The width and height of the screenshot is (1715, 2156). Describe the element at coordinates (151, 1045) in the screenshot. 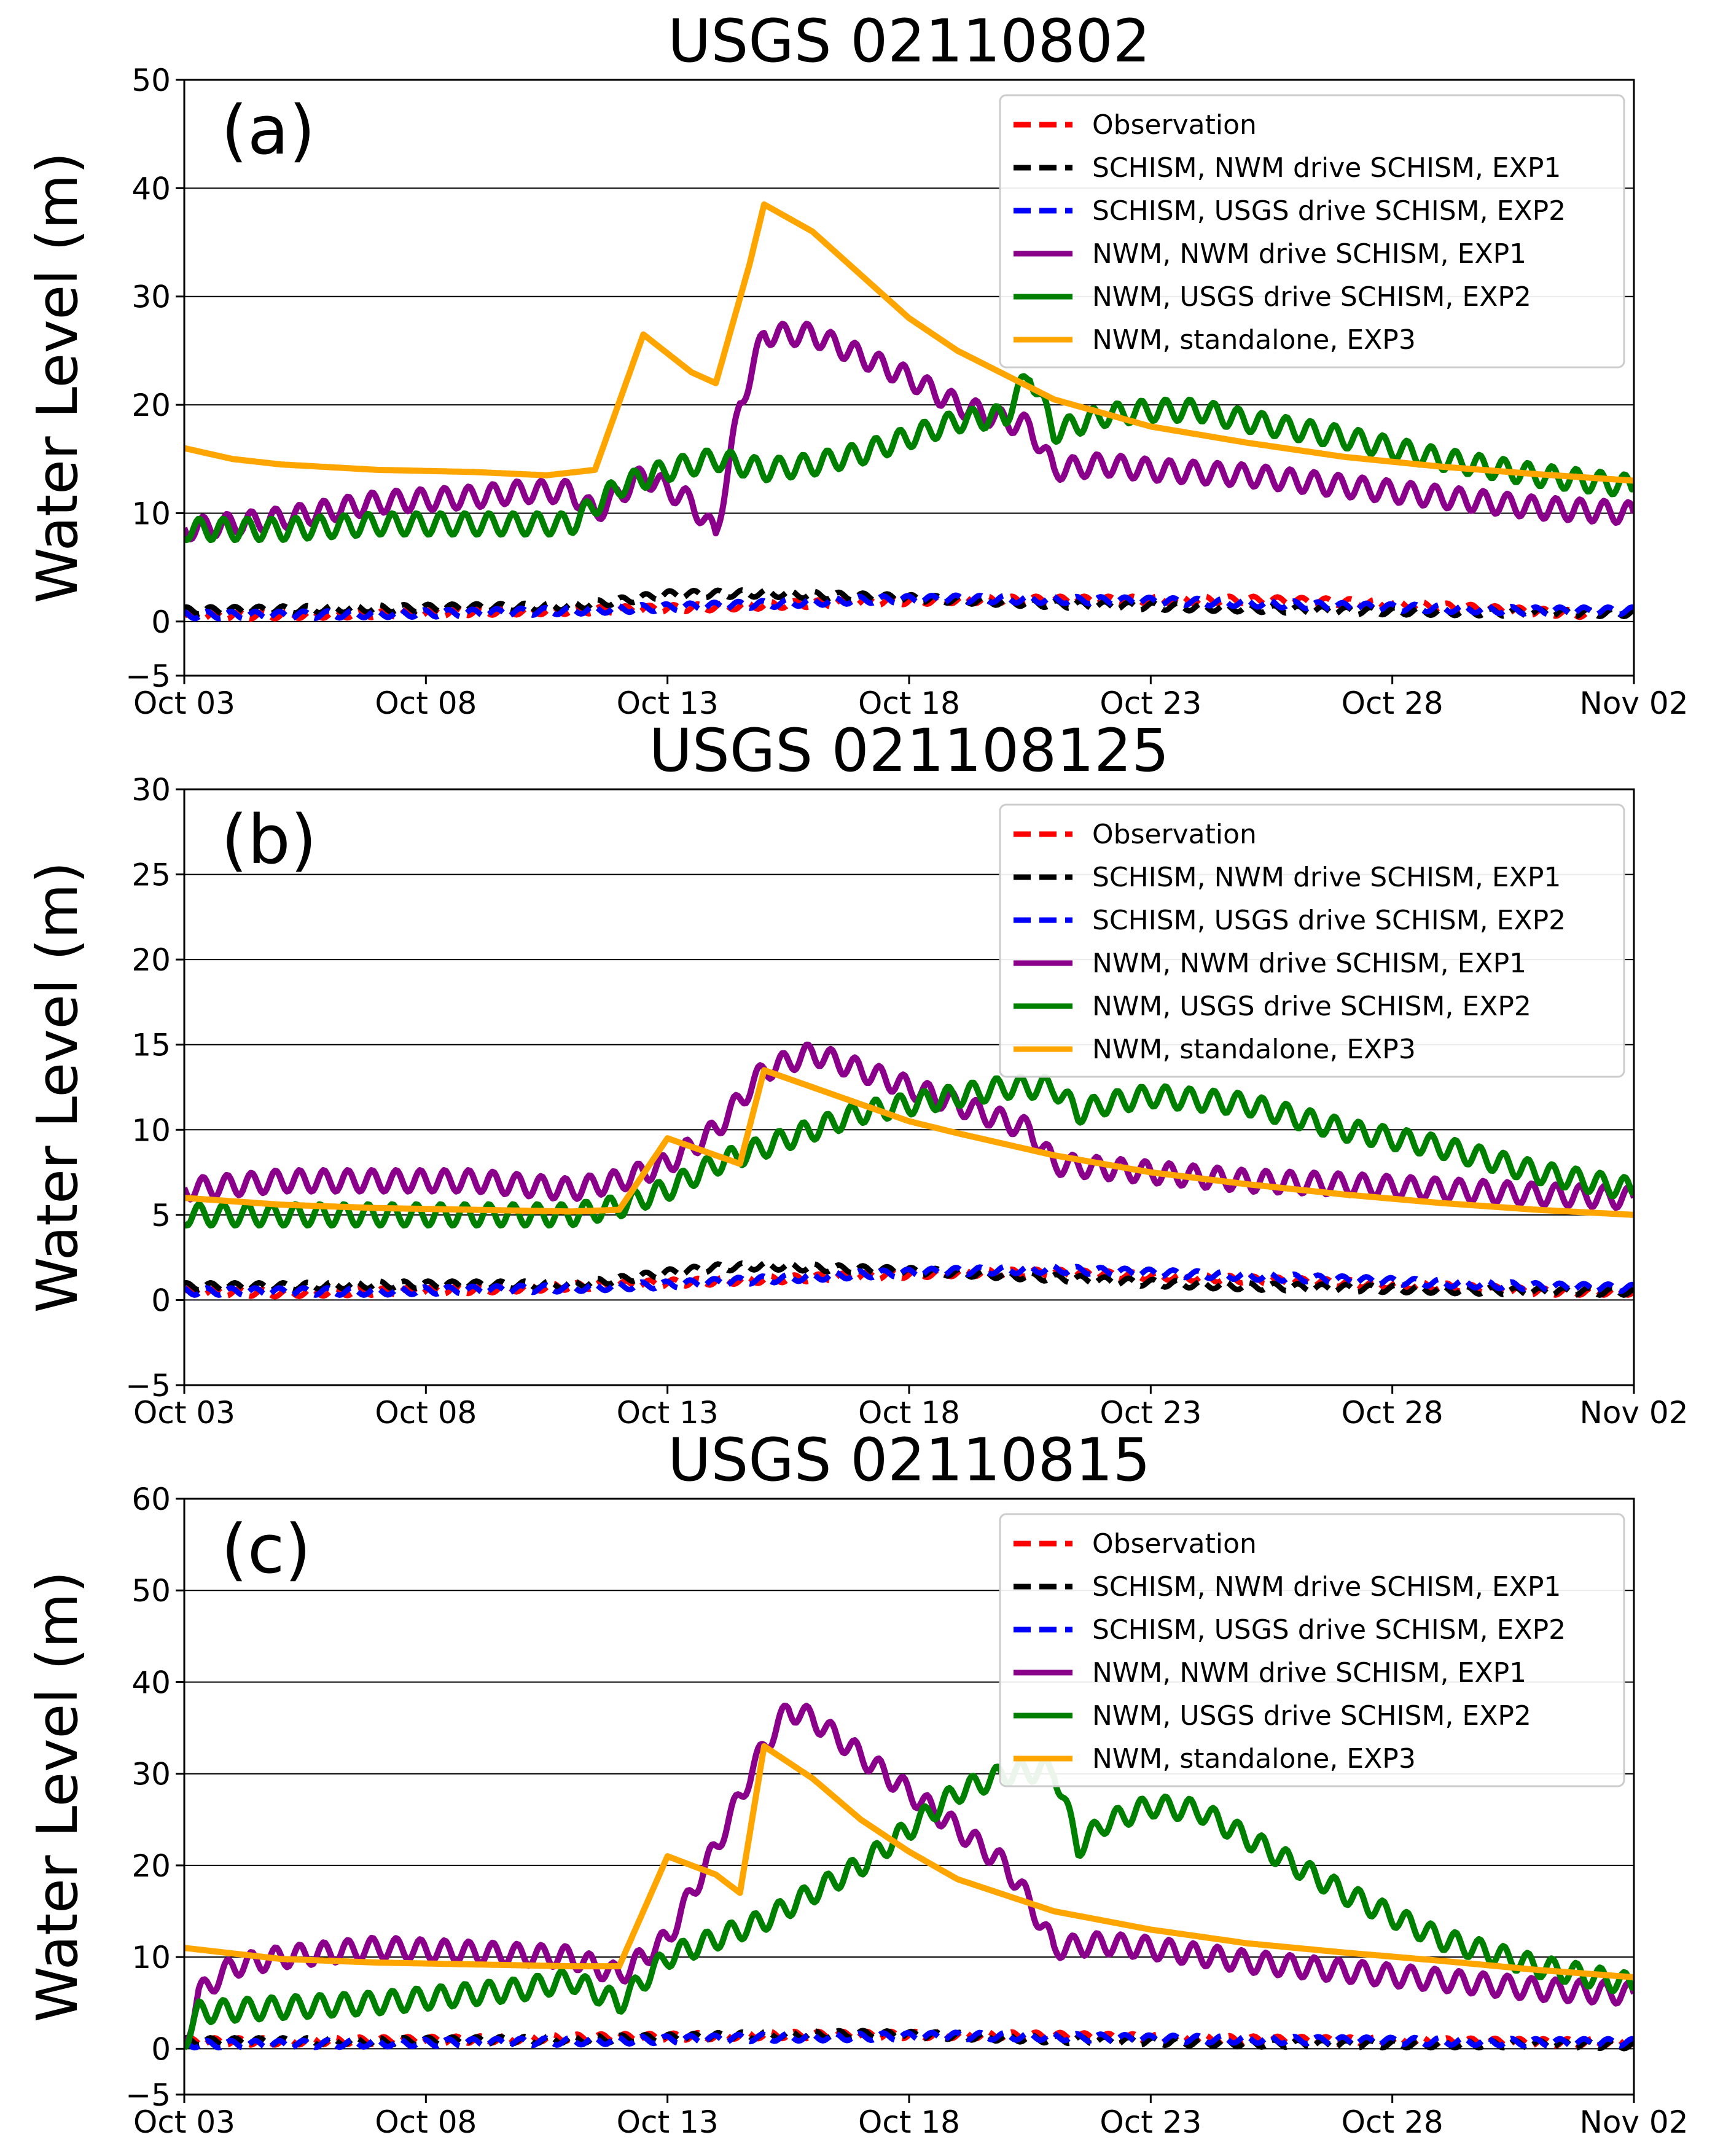

I see `y-tick-label: 15` at that location.